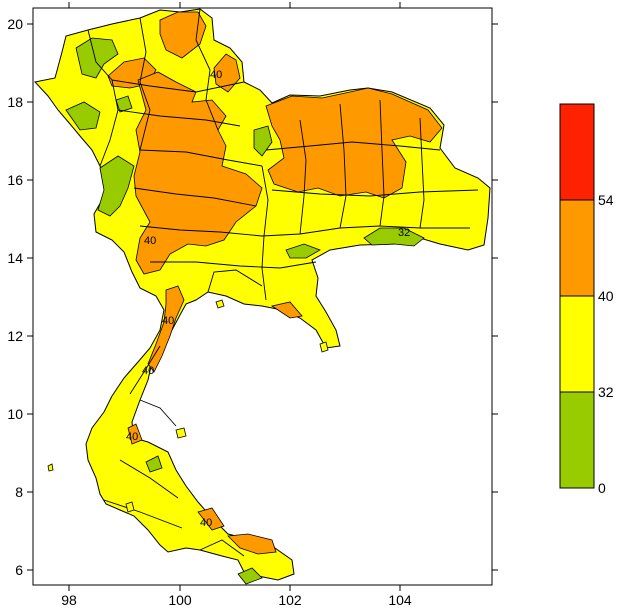 The height and width of the screenshot is (610, 620). I want to click on green-zone-north, so click(97, 58).